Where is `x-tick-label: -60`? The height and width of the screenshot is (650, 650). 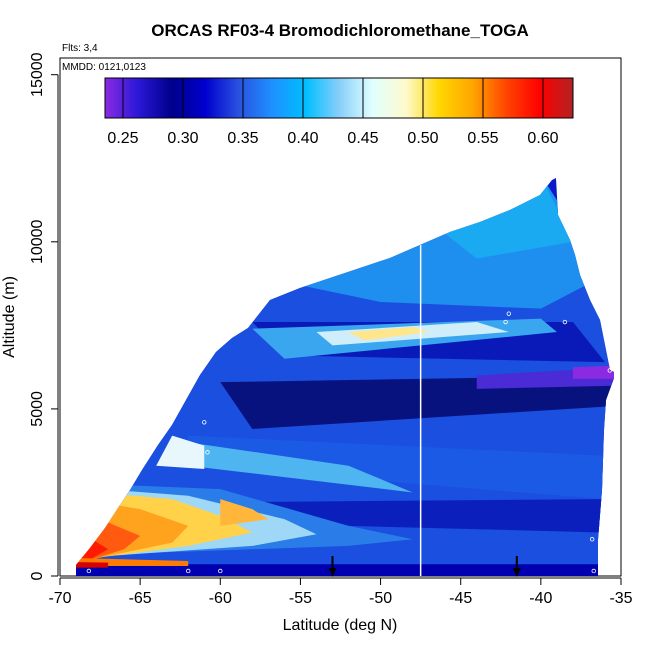 x-tick-label: -60 is located at coordinates (220, 598).